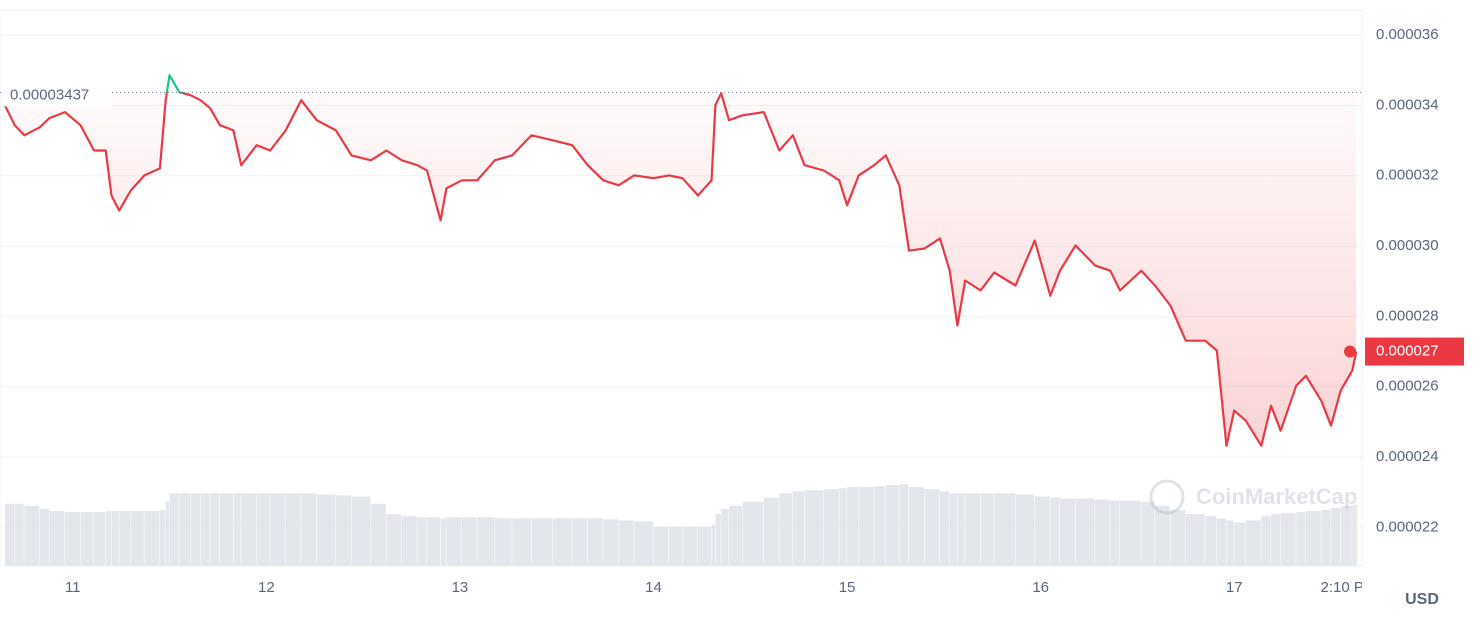  What do you see at coordinates (1407, 526) in the screenshot?
I see `y-tick-label: 0.000022` at bounding box center [1407, 526].